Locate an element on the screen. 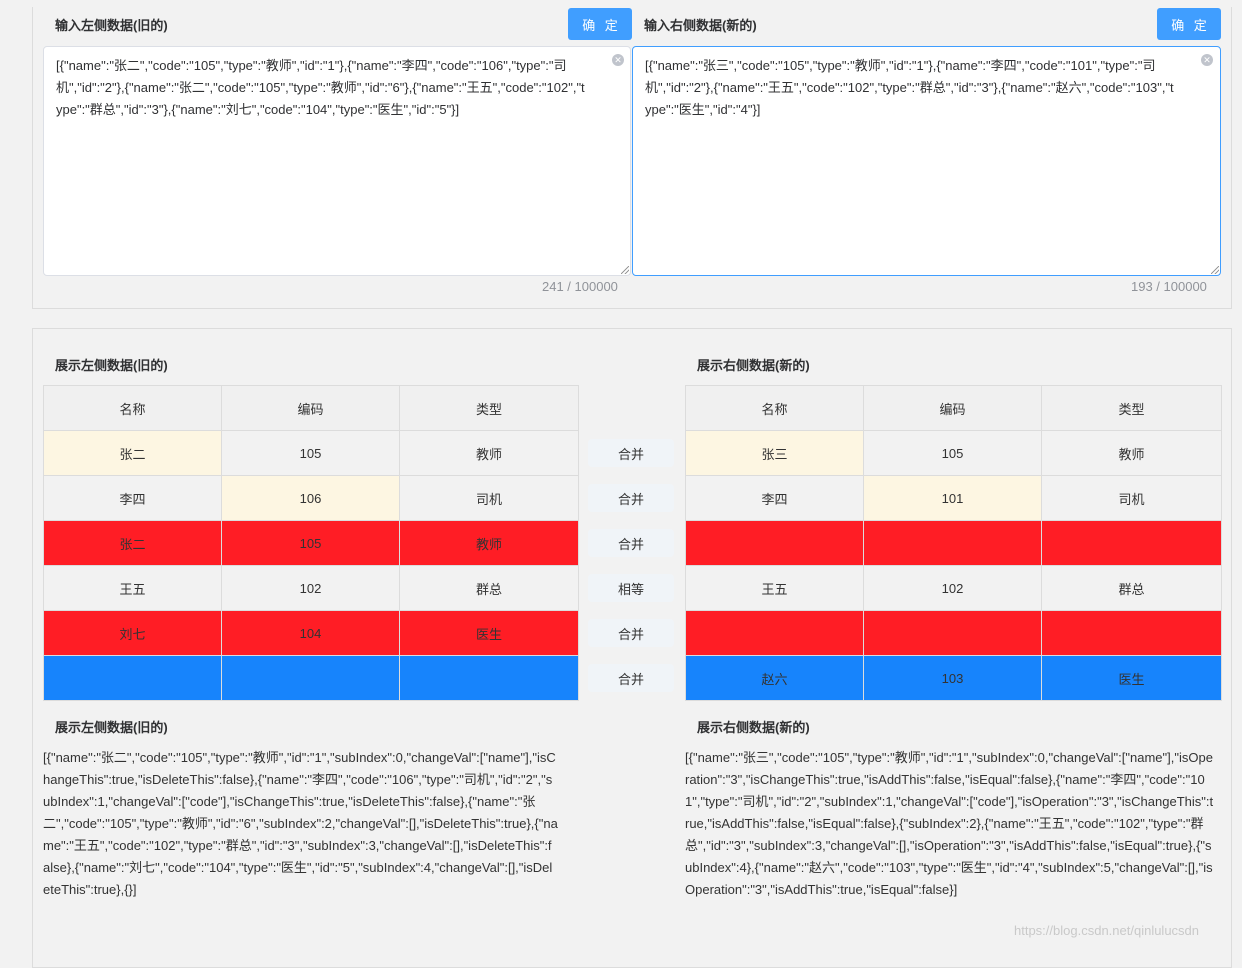 The width and height of the screenshot is (1242, 968). right-cell-name: 王五 is located at coordinates (774, 588).